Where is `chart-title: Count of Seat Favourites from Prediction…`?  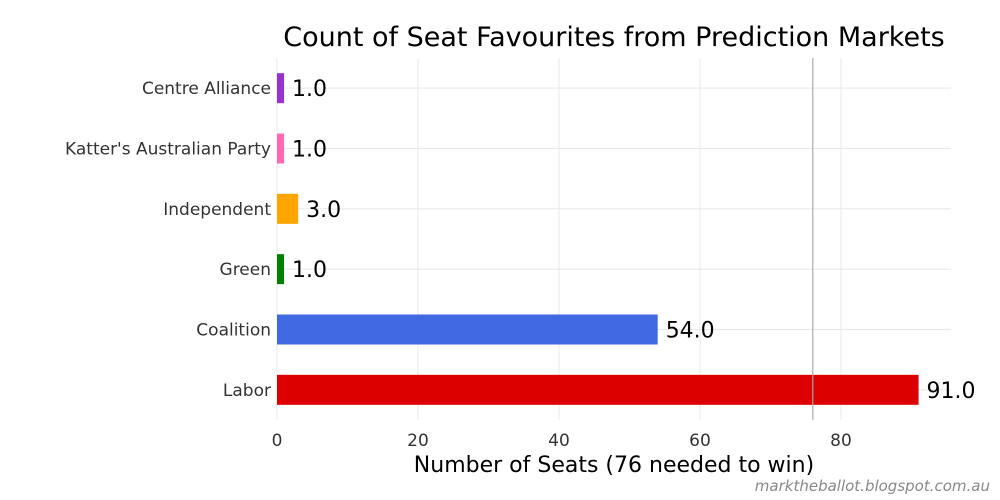 chart-title: Count of Seat Favourites from Prediction… is located at coordinates (614, 37).